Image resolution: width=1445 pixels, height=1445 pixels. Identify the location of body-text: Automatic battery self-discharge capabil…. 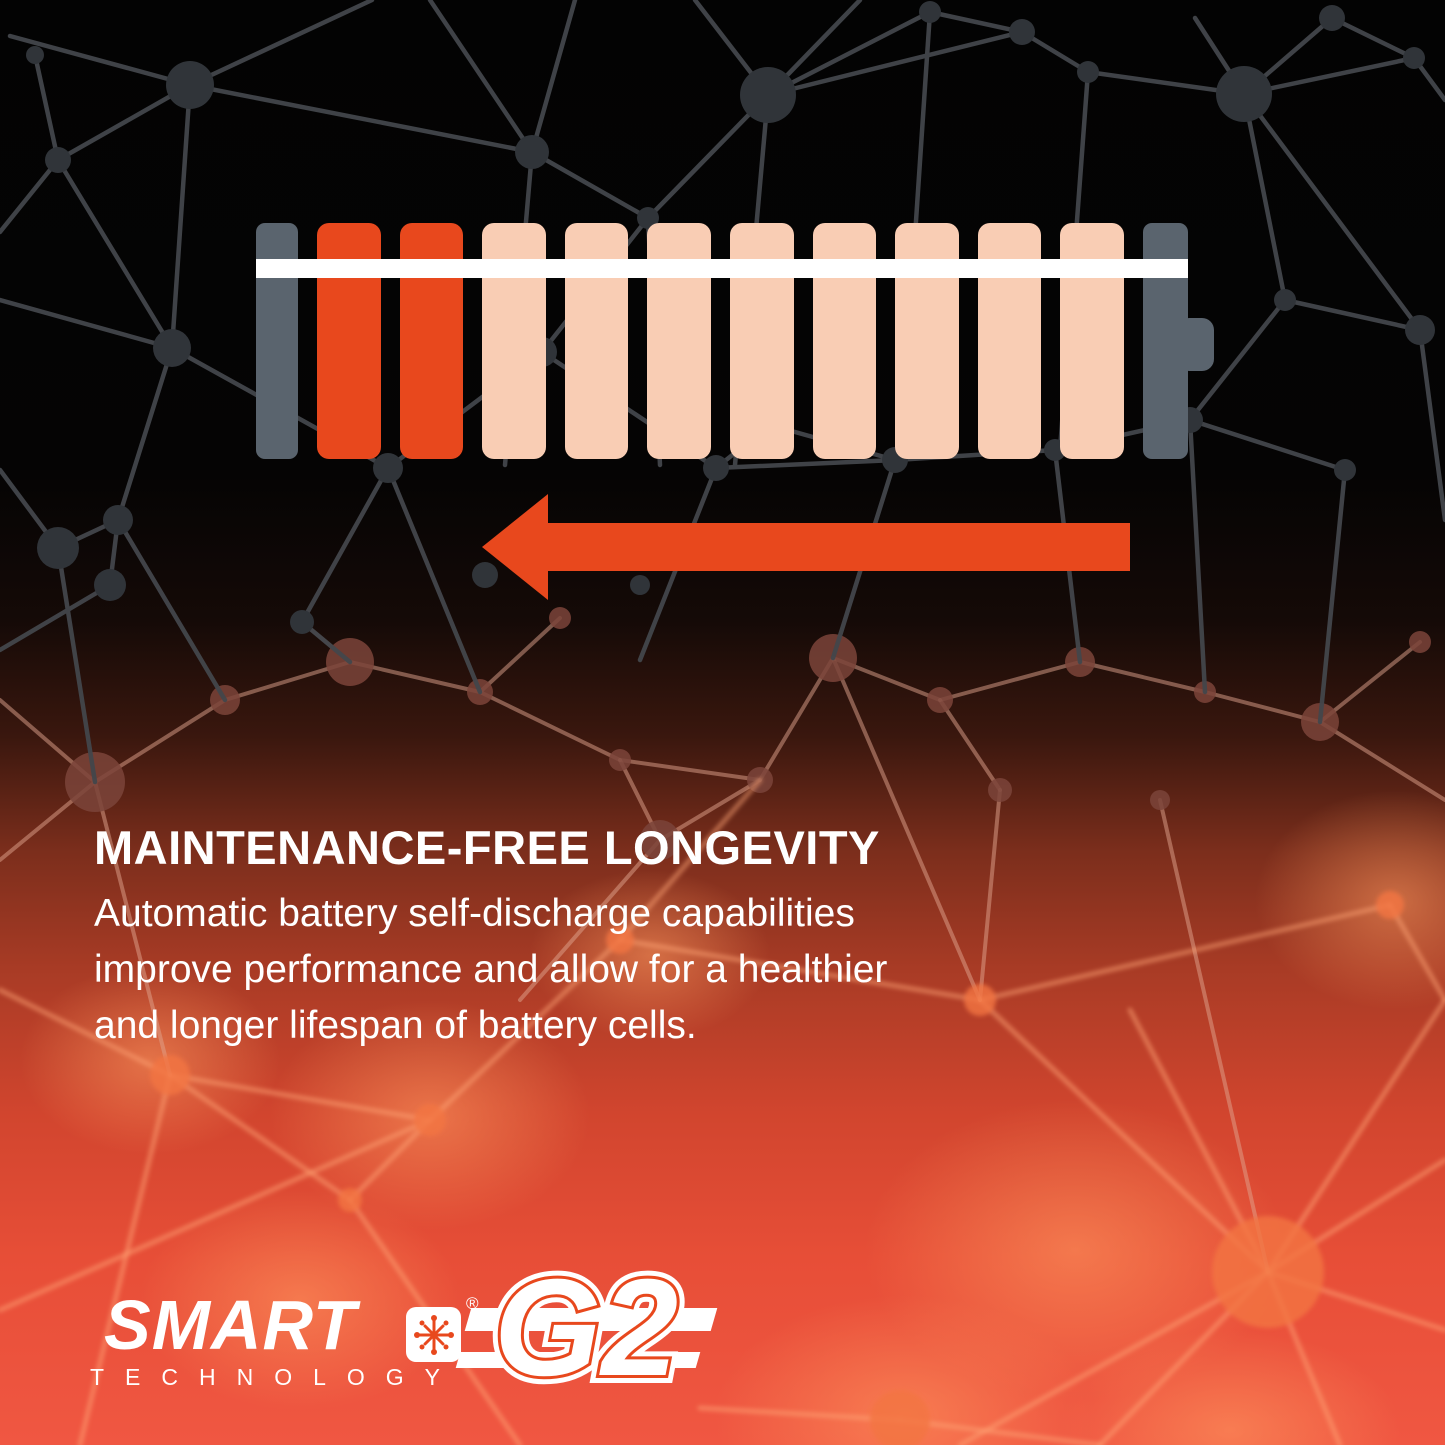
(490, 970).